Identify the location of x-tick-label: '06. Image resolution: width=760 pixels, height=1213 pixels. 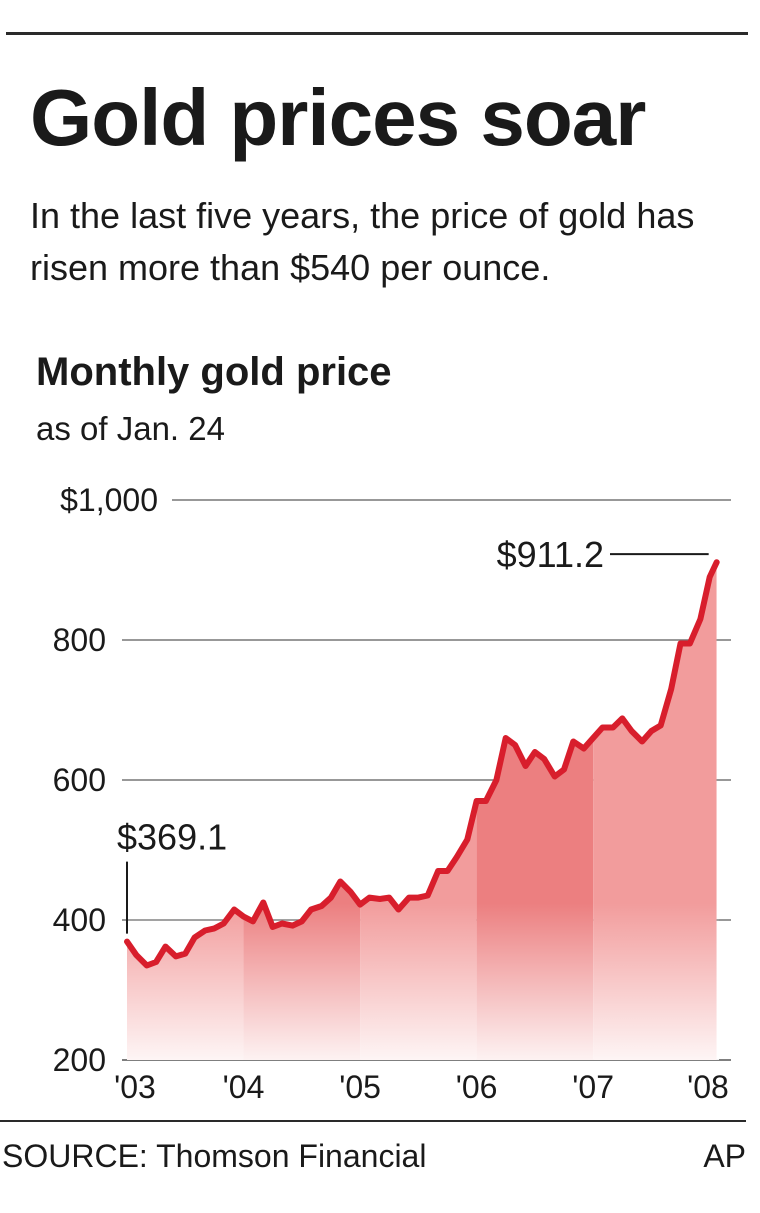
(477, 1087).